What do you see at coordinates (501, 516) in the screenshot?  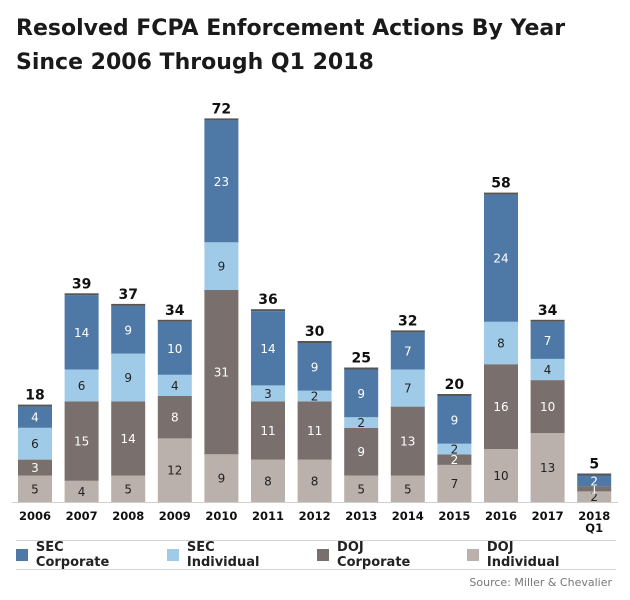 I see `x-tick-label: 2016` at bounding box center [501, 516].